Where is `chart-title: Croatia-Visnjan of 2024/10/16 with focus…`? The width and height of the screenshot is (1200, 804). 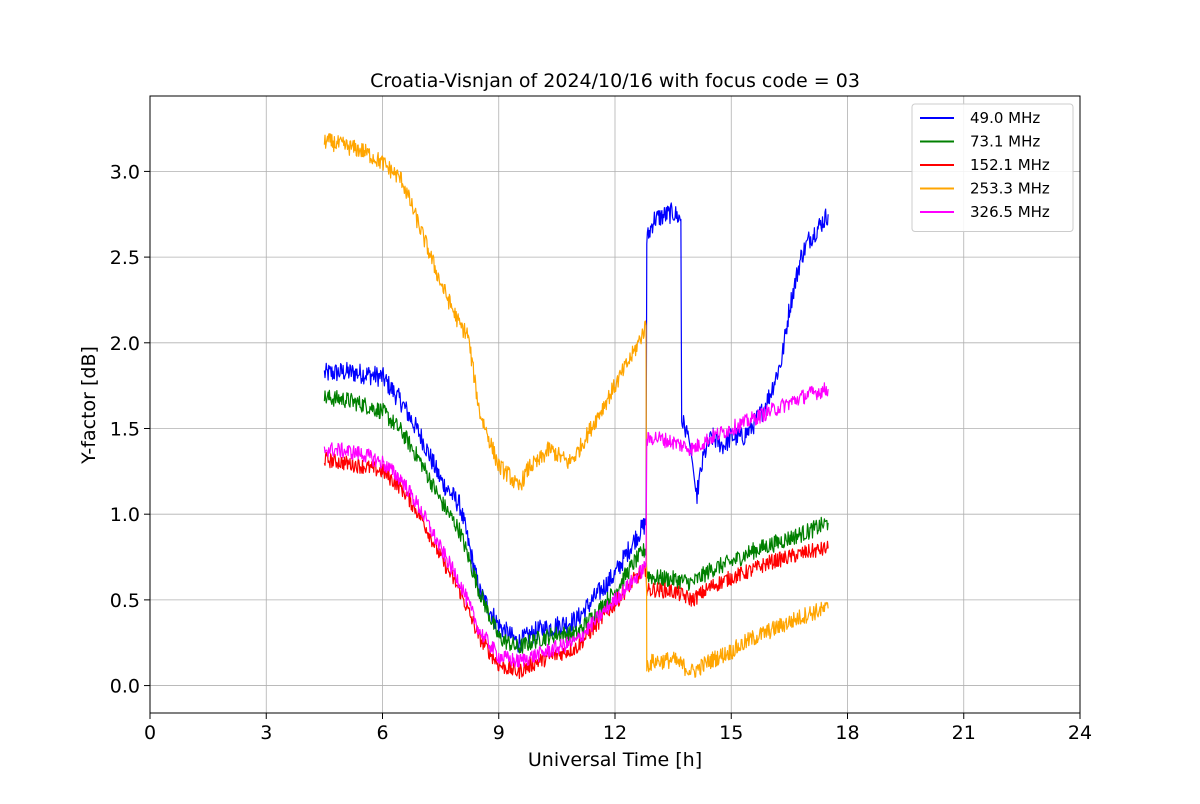
chart-title: Croatia-Visnjan of 2024/10/16 with focus… is located at coordinates (615, 81).